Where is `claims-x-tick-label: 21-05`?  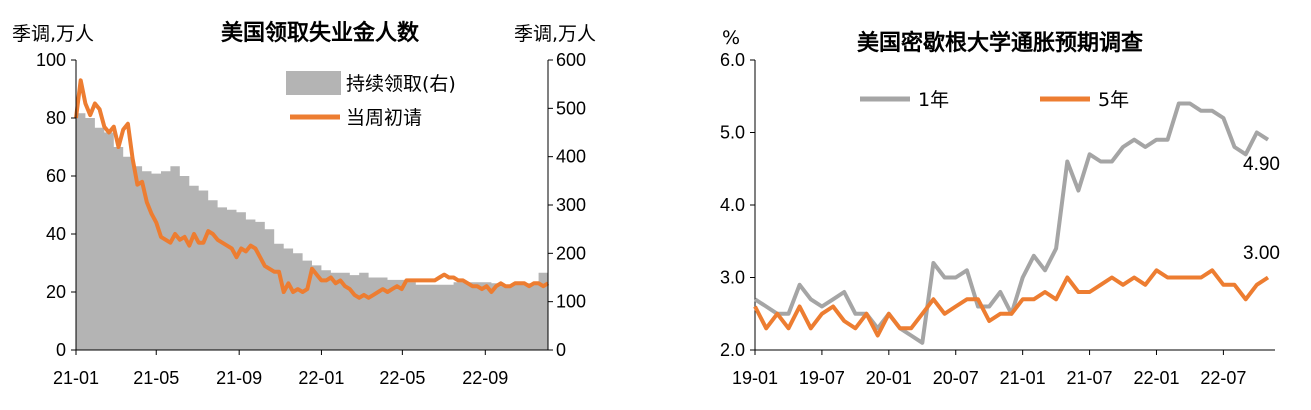 claims-x-tick-label: 21-05 is located at coordinates (156, 378).